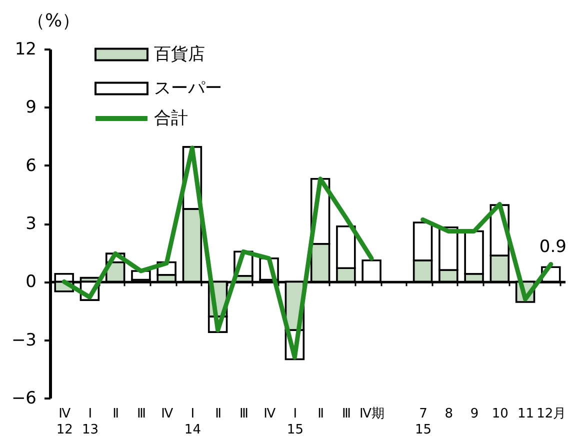  What do you see at coordinates (188, 88) in the screenshot?
I see `legend-label: スーパー` at bounding box center [188, 88].